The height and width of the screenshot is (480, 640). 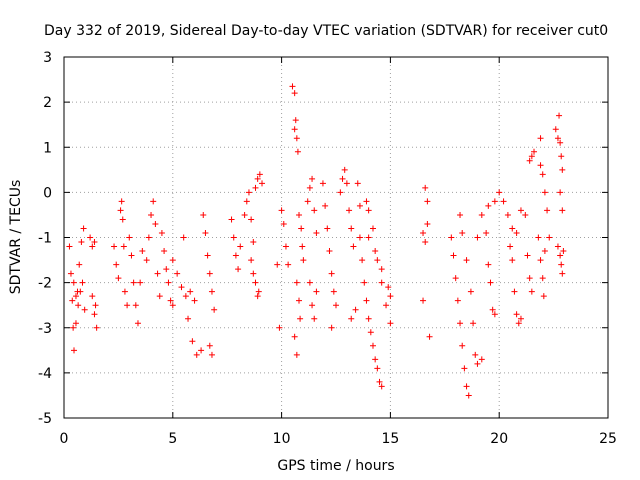 What do you see at coordinates (499, 439) in the screenshot?
I see `x-tick-label: 20` at bounding box center [499, 439].